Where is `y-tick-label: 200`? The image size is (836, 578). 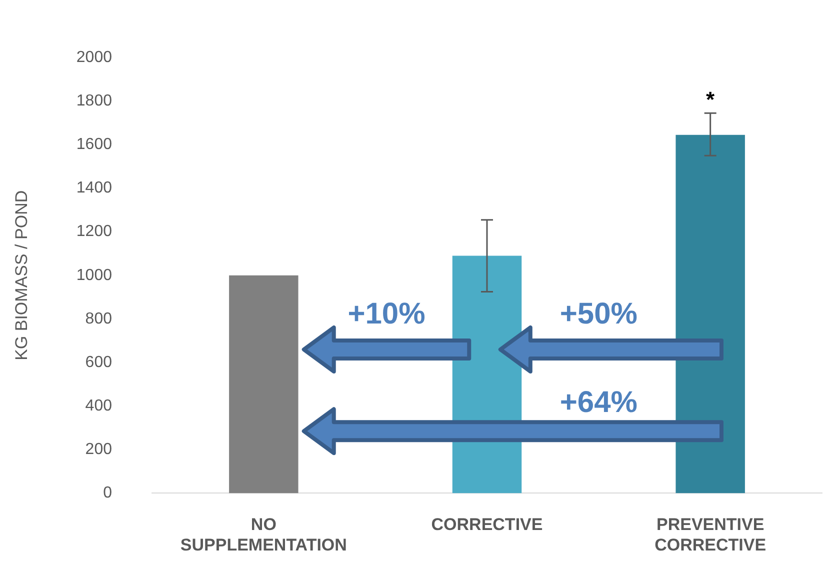
y-tick-label: 200 is located at coordinates (98, 449).